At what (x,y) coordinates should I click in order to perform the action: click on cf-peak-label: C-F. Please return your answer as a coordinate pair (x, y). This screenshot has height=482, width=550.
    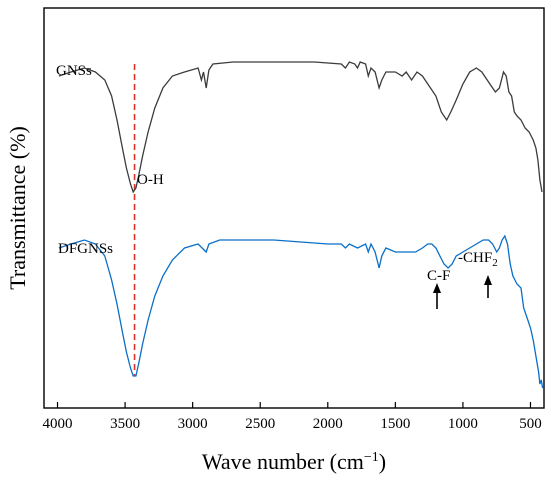
    Looking at the image, I should click on (438, 276).